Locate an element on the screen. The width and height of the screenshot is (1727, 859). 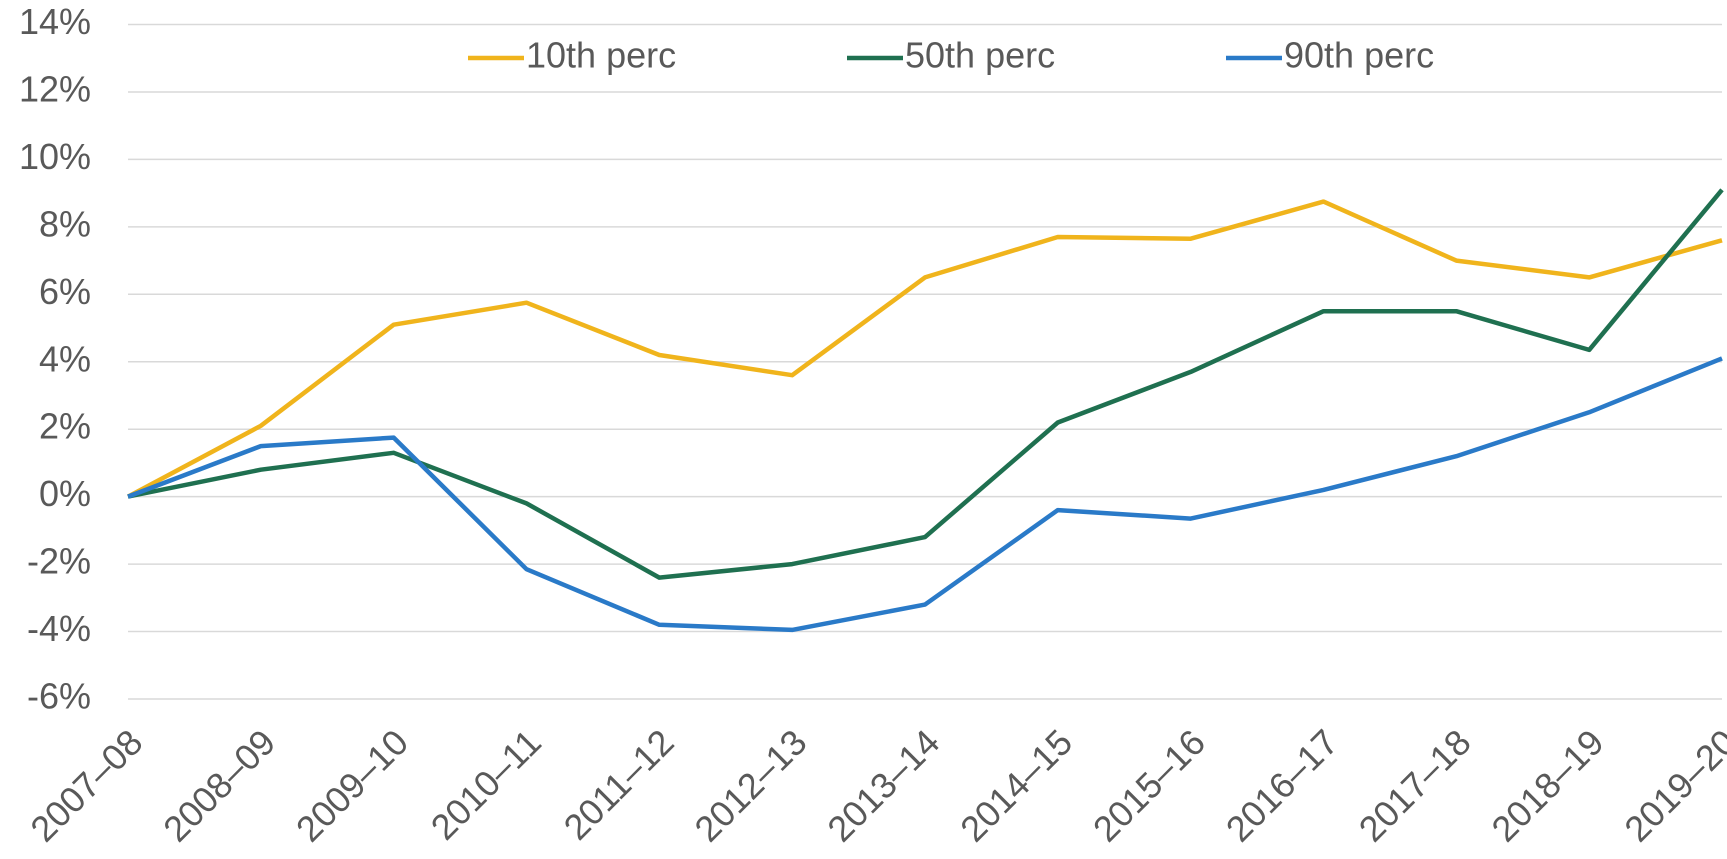
y-tick-label: -6% is located at coordinates (59, 696).